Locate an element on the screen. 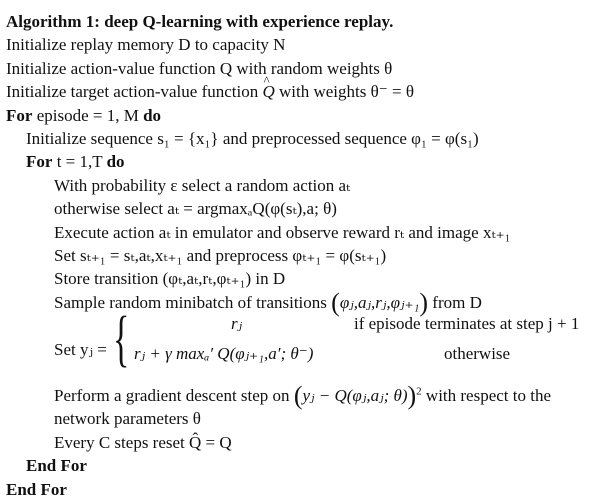  do-keyword: do is located at coordinates (152, 115).